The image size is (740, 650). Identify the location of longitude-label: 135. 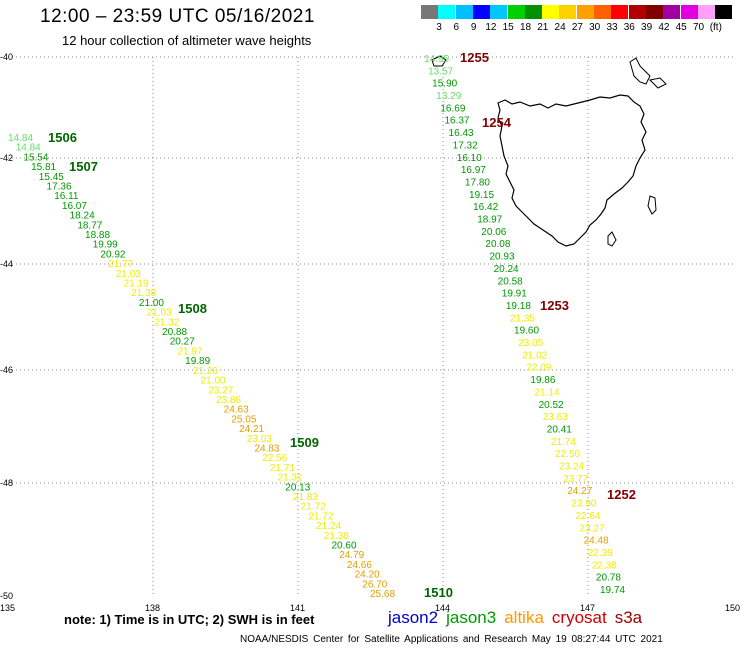
(7, 608).